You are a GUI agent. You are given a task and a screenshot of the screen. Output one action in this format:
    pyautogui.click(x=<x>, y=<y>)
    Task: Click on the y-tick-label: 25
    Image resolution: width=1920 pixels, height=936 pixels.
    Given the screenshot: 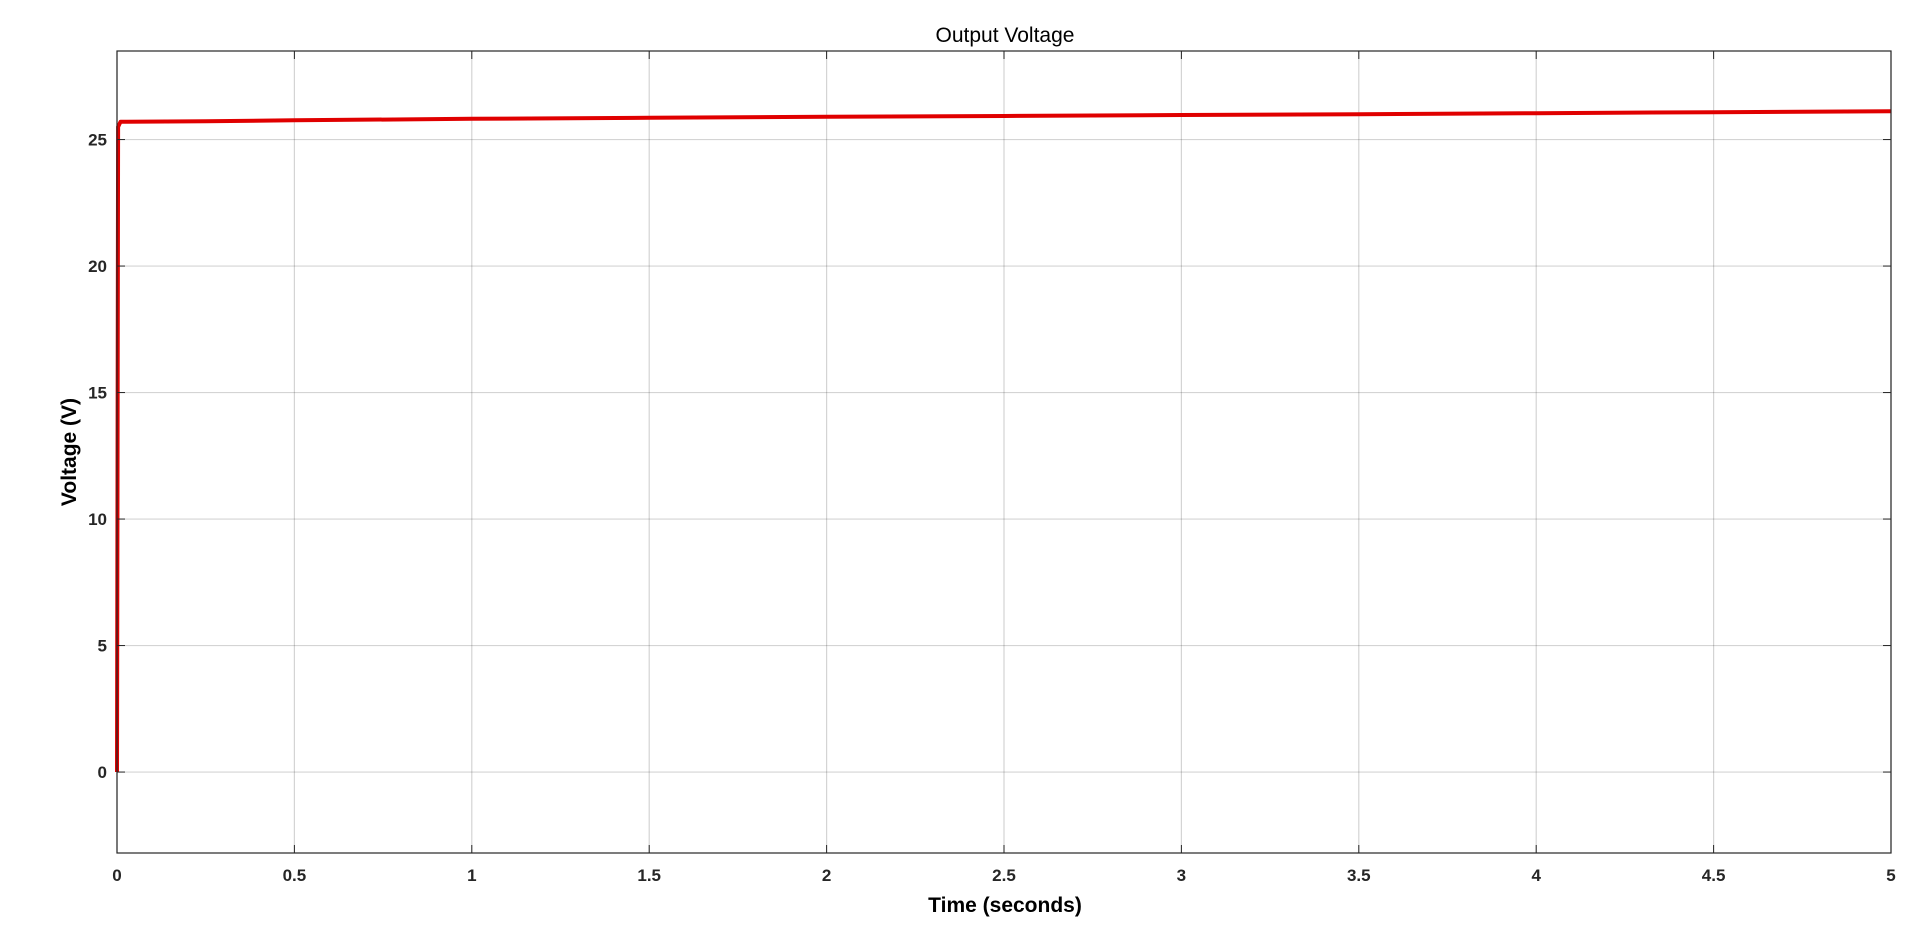 What is the action you would take?
    pyautogui.click(x=97, y=140)
    